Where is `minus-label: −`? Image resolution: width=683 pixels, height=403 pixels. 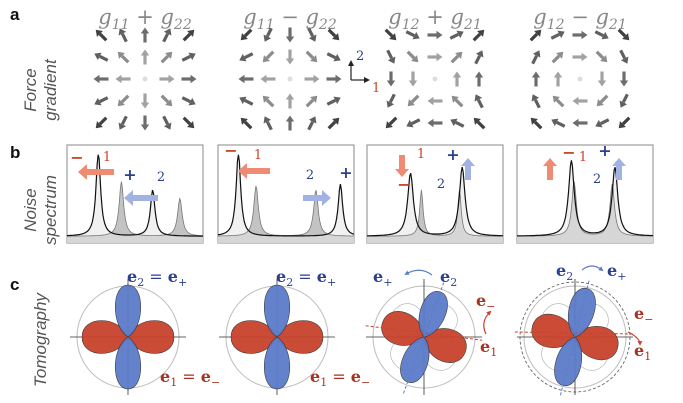 minus-label: − is located at coordinates (403, 184).